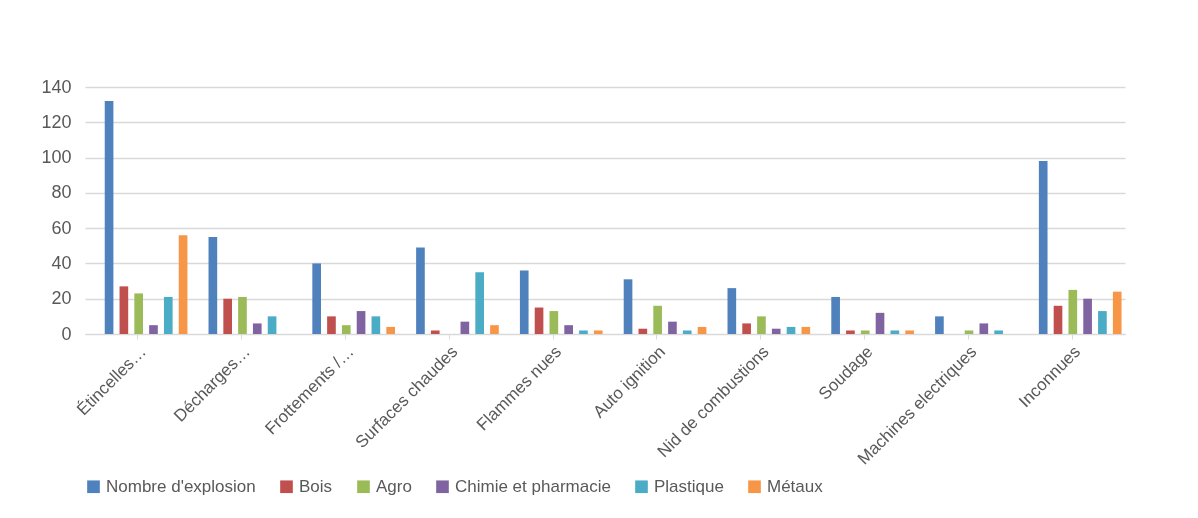  What do you see at coordinates (66, 333) in the screenshot?
I see `y-tick-label: 0` at bounding box center [66, 333].